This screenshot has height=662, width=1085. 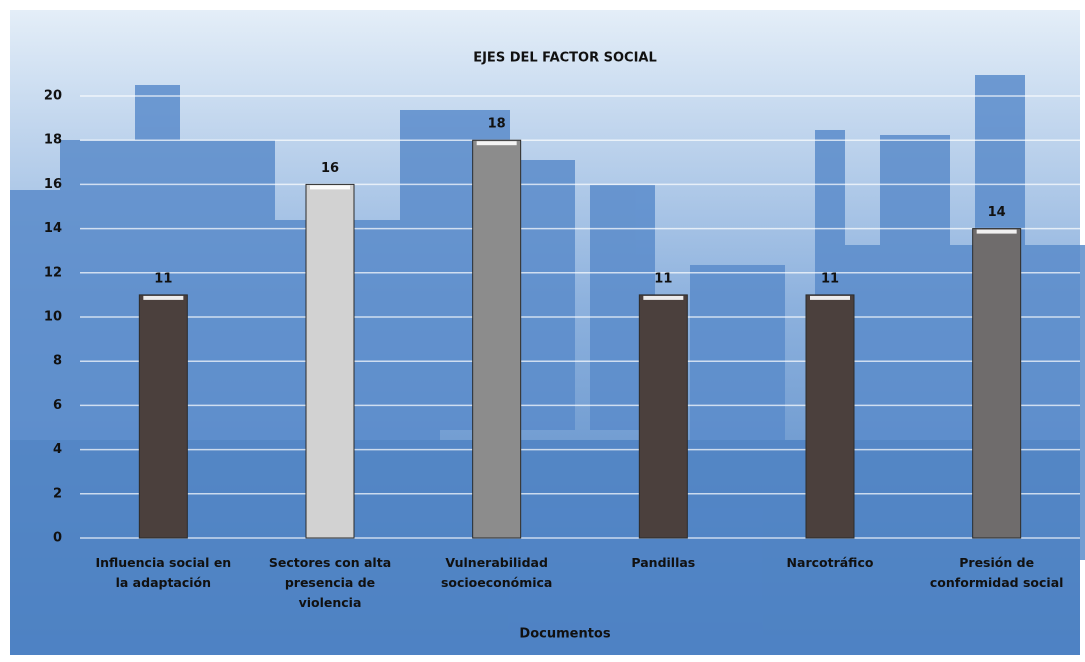 I want to click on y-tick-label: 12, so click(x=53, y=272).